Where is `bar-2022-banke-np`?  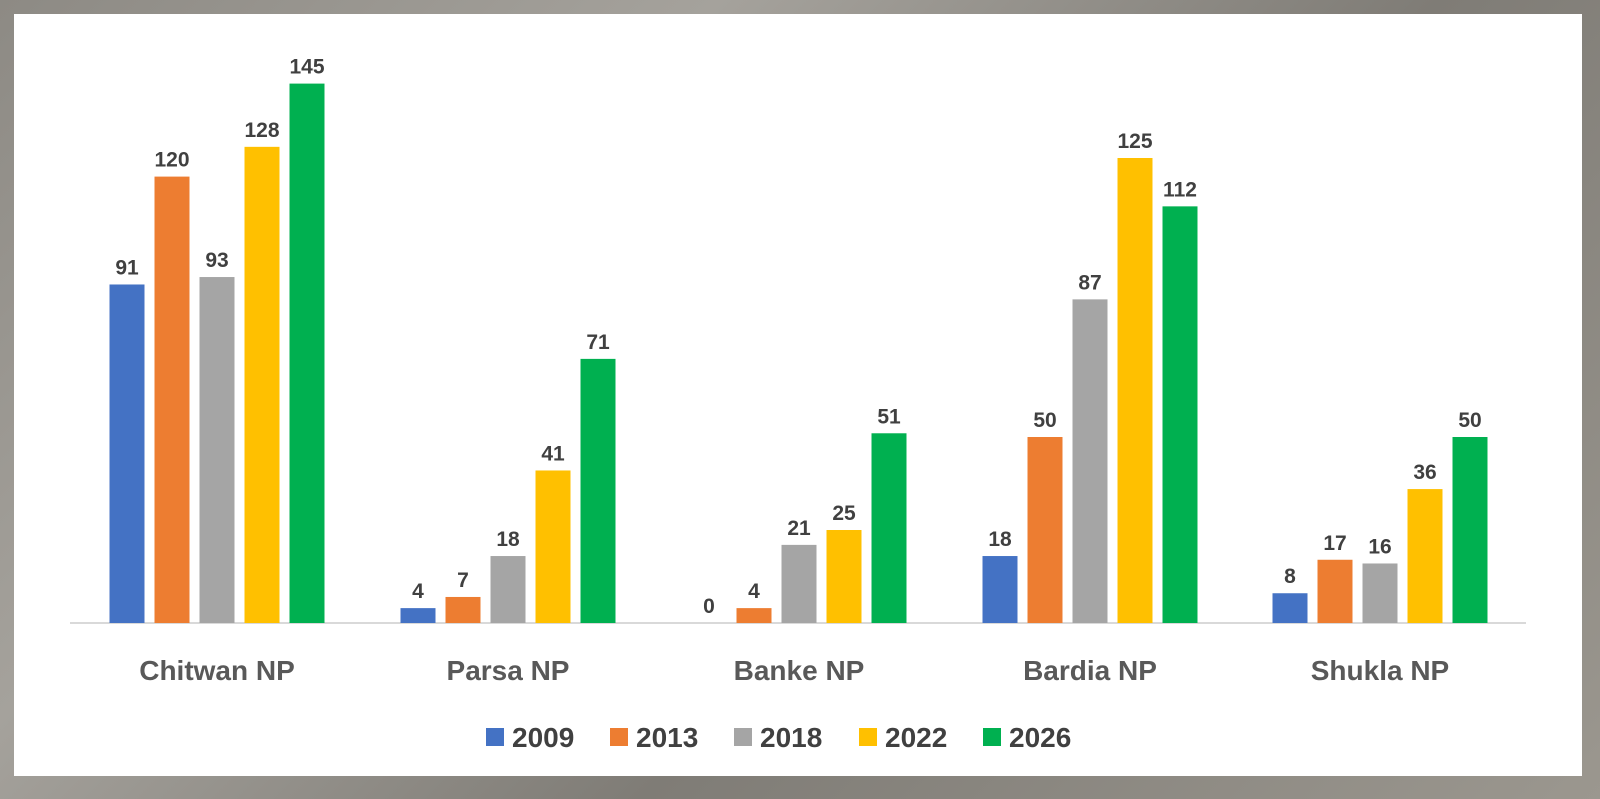
bar-2022-banke-np is located at coordinates (844, 576).